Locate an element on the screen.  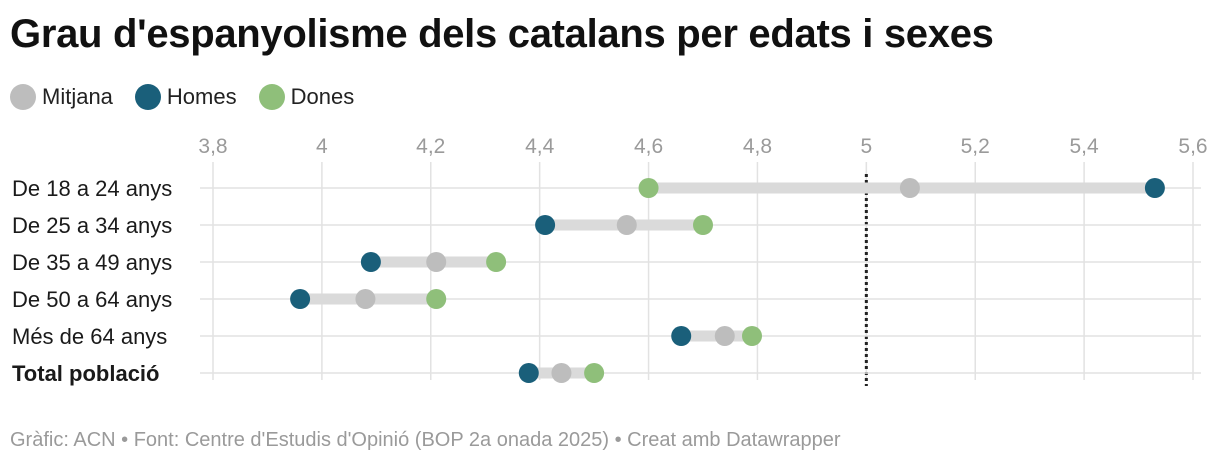
legend-swatch-dones is located at coordinates (271, 97).